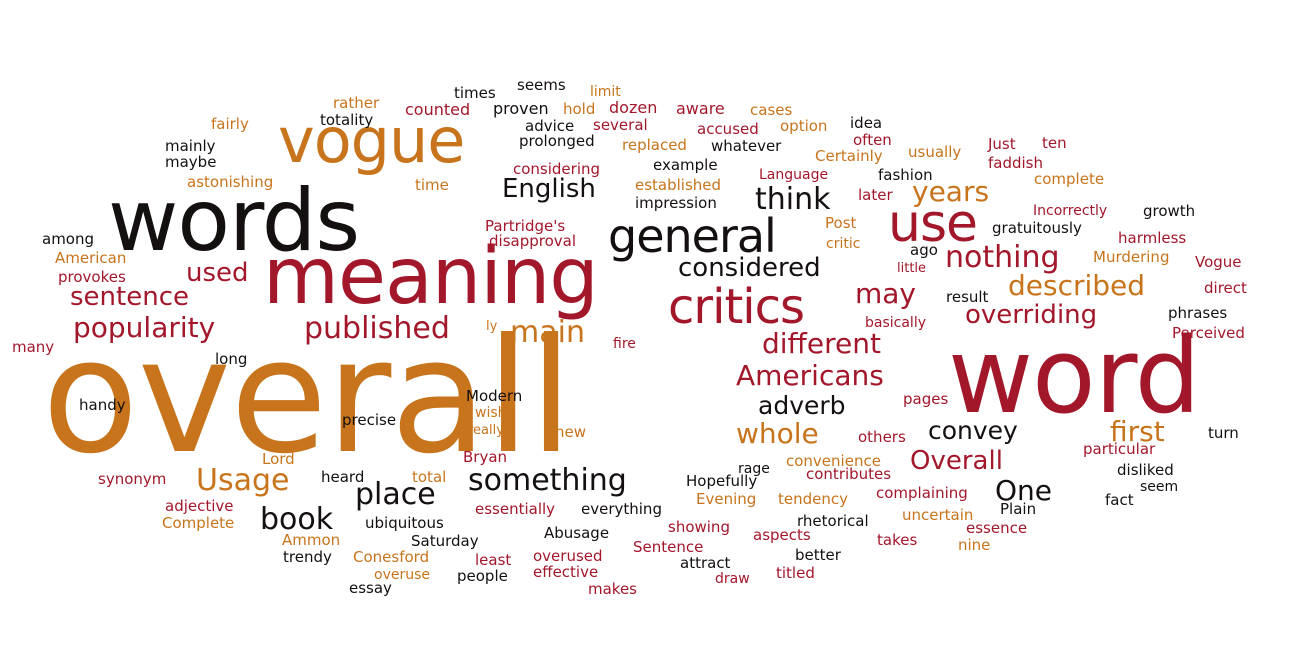  What do you see at coordinates (1145, 470) in the screenshot?
I see `word-disliked: disliked` at bounding box center [1145, 470].